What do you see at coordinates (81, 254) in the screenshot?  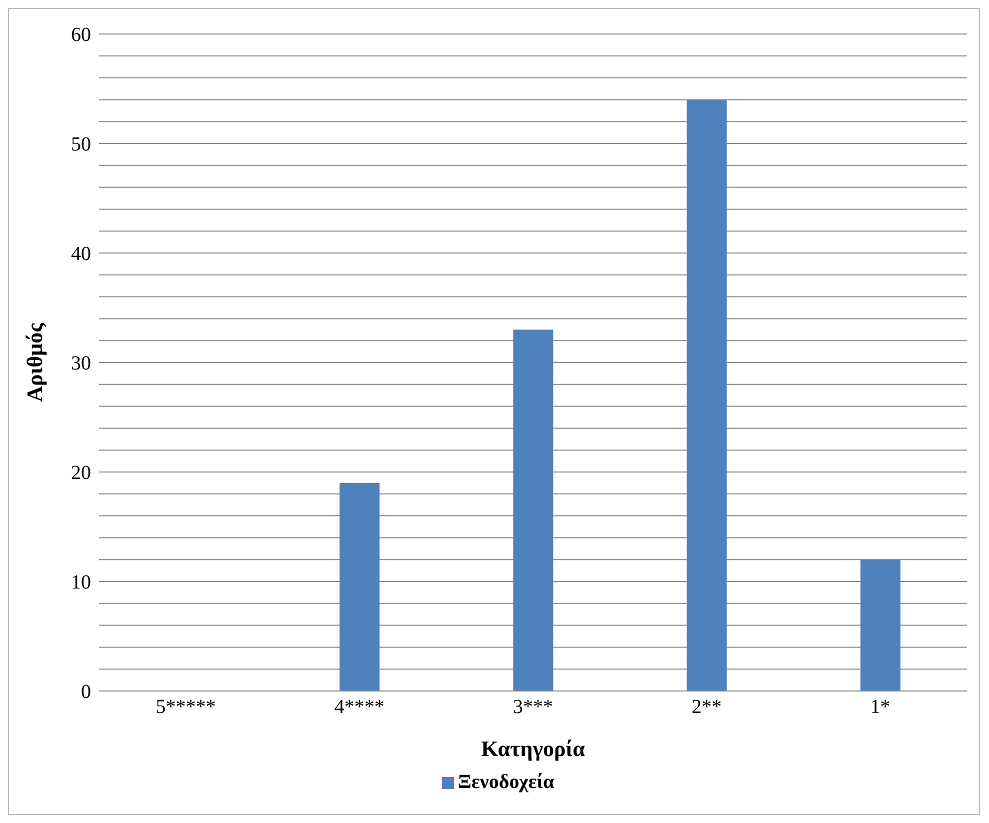 I see `y-tick-label: 40` at bounding box center [81, 254].